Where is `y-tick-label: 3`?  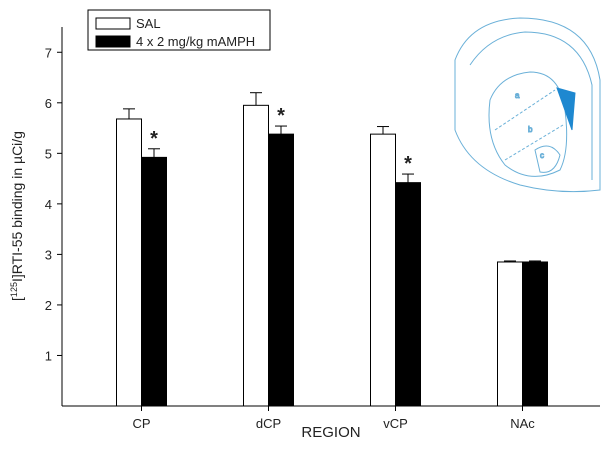 y-tick-label: 3 is located at coordinates (48, 254).